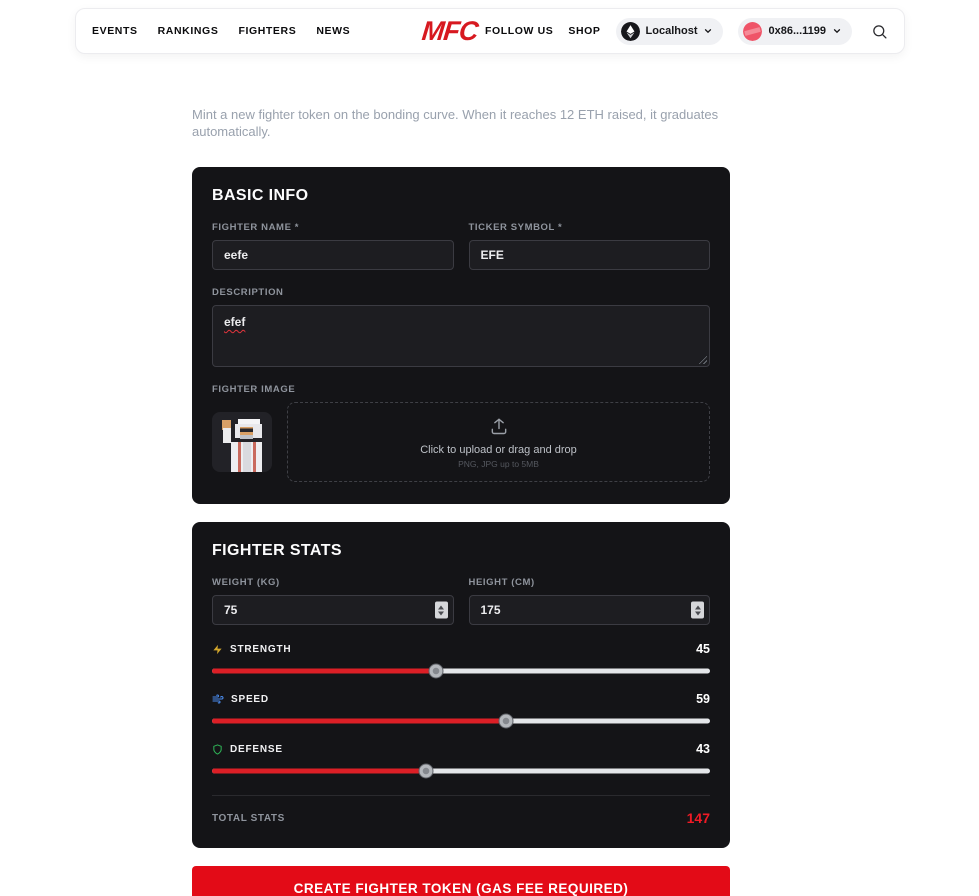 This screenshot has height=896, width=979. I want to click on name-ticker-row: FIGHTER NAME * TICKER SYMBOL *, so click(461, 246).